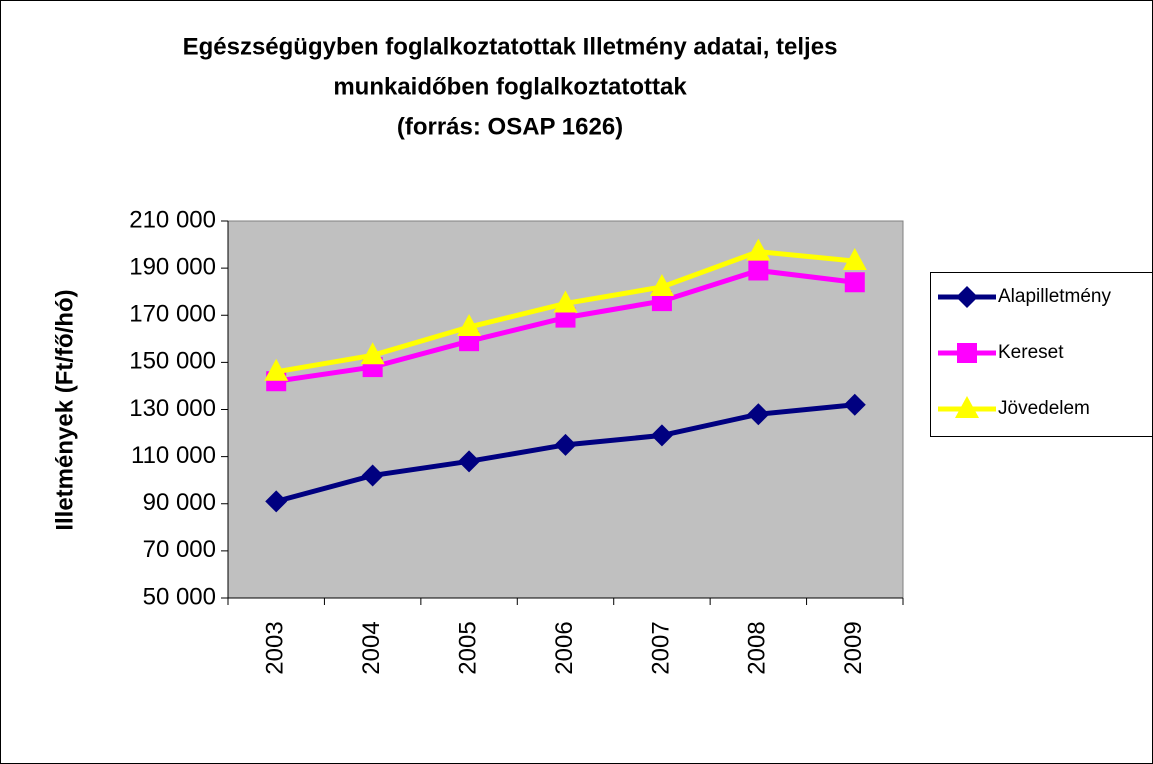 This screenshot has width=1153, height=764. Describe the element at coordinates (173, 455) in the screenshot. I see `y-tick-label: 110 000` at that location.